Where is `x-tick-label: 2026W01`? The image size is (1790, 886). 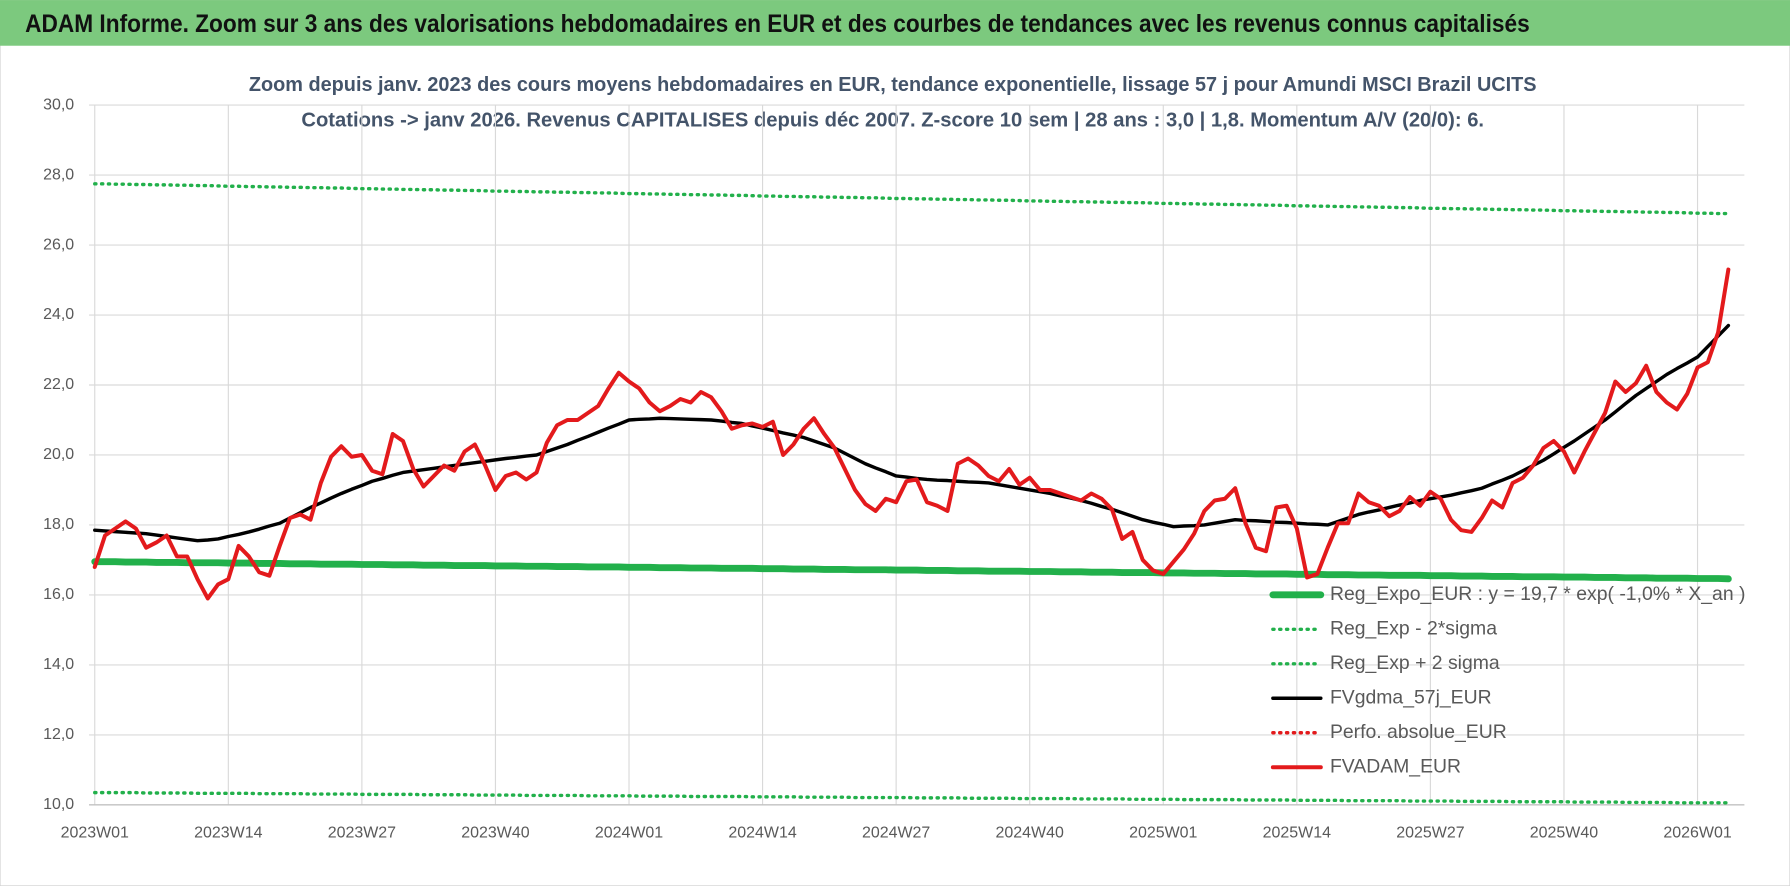
x-tick-label: 2026W01 is located at coordinates (1697, 833).